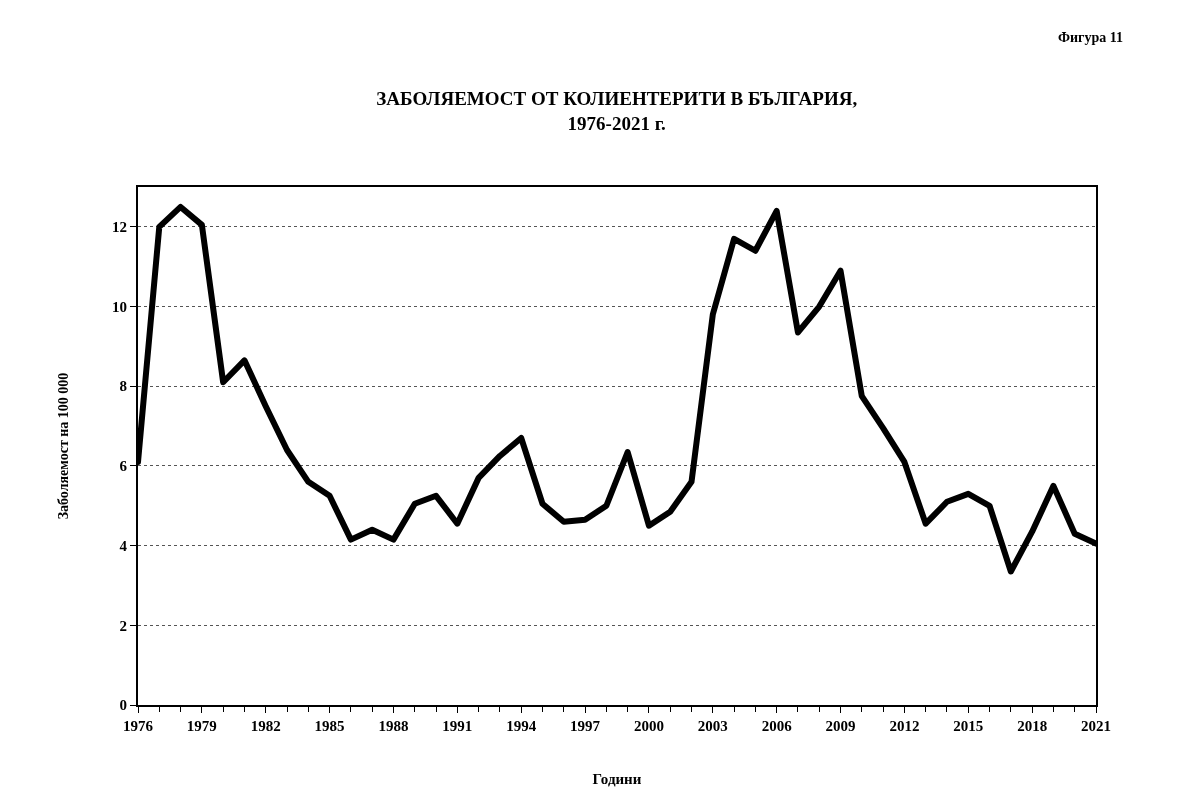 The width and height of the screenshot is (1186, 807). What do you see at coordinates (265, 726) in the screenshot?
I see `x-tick-label: 1982` at bounding box center [265, 726].